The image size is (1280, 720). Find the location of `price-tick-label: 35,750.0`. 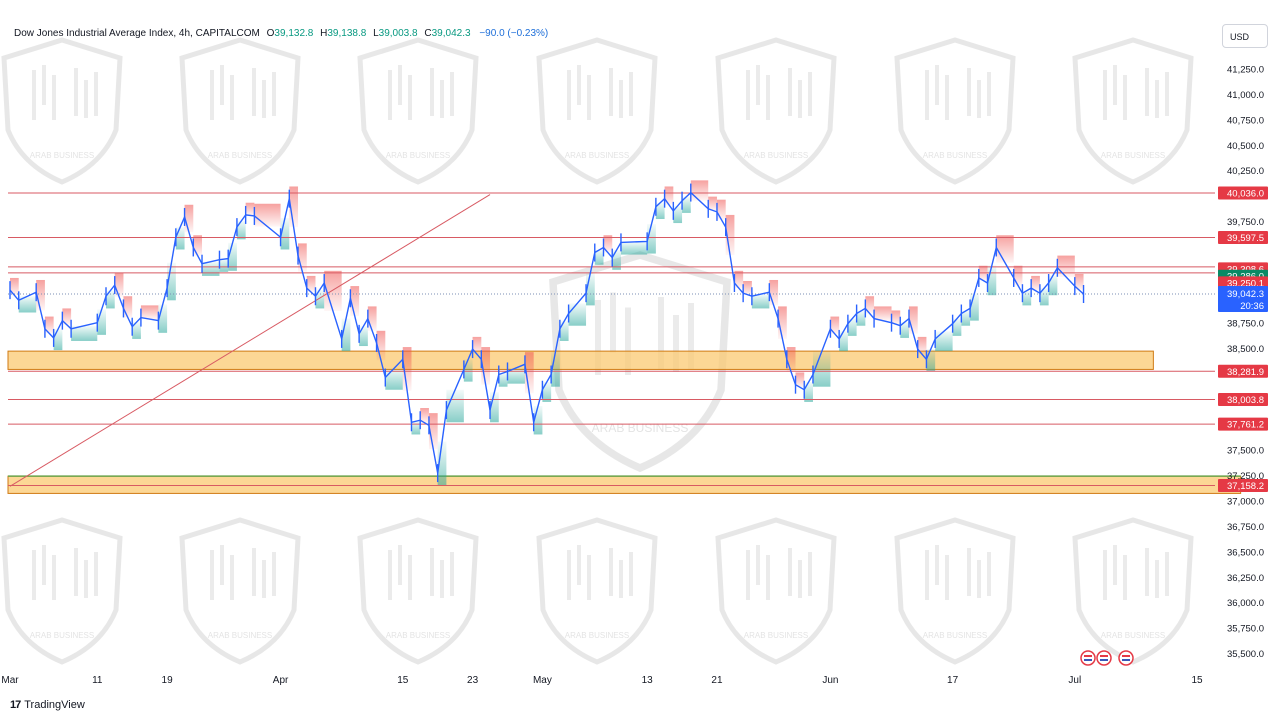

price-tick-label: 35,750.0 is located at coordinates (1245, 629).